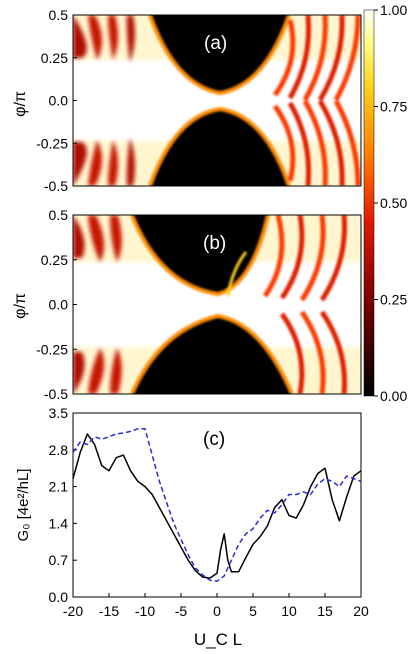 The height and width of the screenshot is (654, 416). I want to click on panel-a-axes: -0.5 -0.25 0.0 0.25 0.5, so click(56, 100).